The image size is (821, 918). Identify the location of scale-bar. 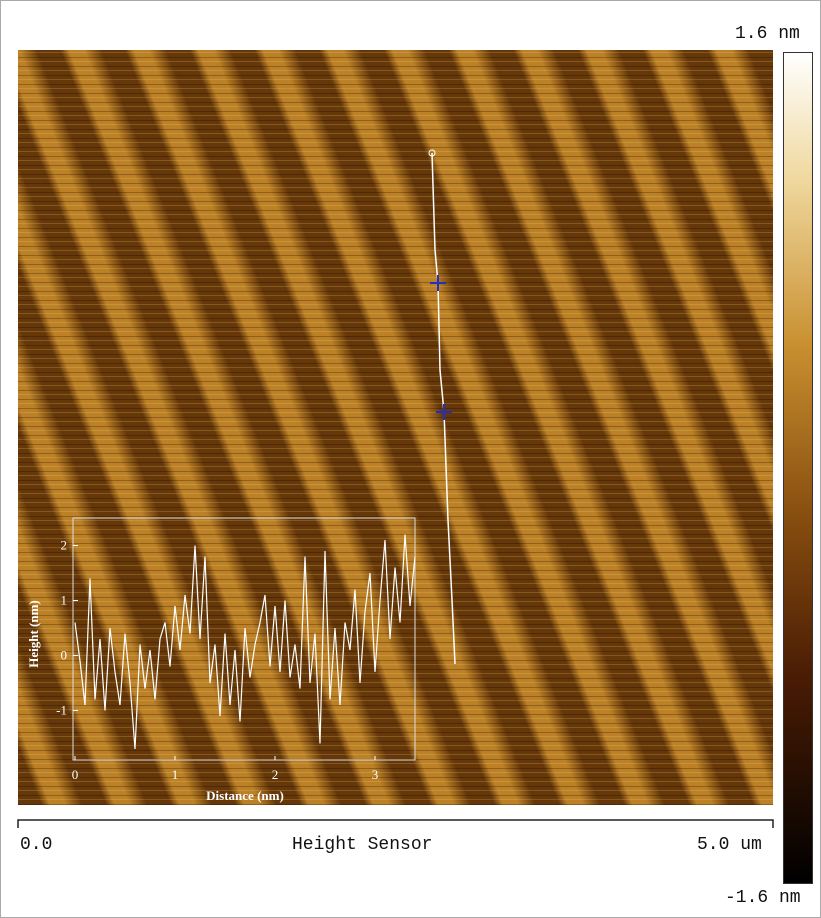
(395, 823).